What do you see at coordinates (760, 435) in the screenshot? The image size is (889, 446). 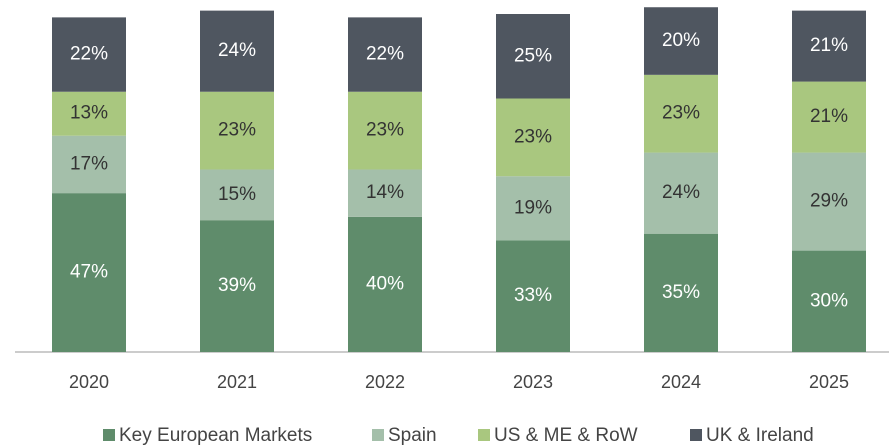 I see `legend-label: UK & Ireland` at bounding box center [760, 435].